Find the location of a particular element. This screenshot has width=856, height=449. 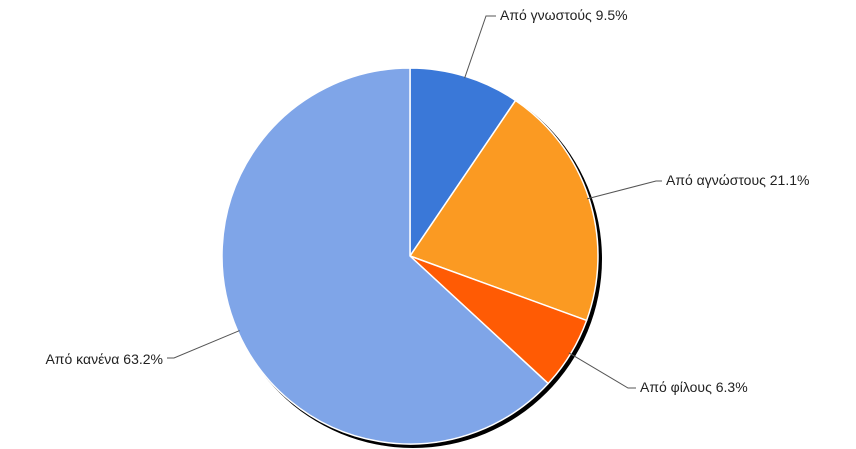

slice-label-3: Από φίλους 6.3% is located at coordinates (694, 387).